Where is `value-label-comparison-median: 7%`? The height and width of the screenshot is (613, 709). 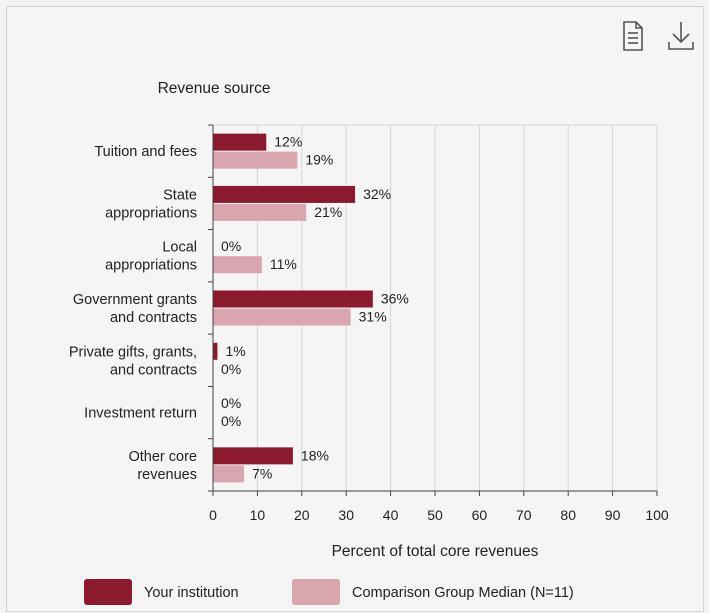 value-label-comparison-median: 7% is located at coordinates (262, 473).